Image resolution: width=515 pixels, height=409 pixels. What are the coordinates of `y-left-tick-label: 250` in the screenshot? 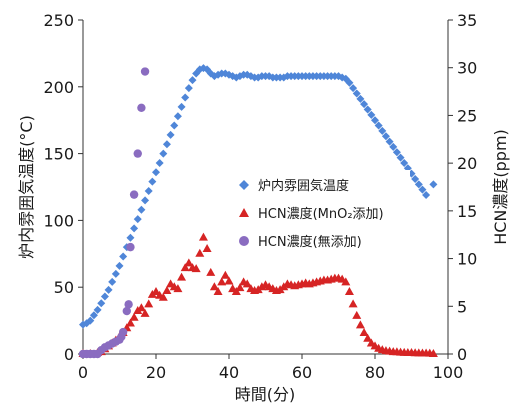 It's located at (58, 20).